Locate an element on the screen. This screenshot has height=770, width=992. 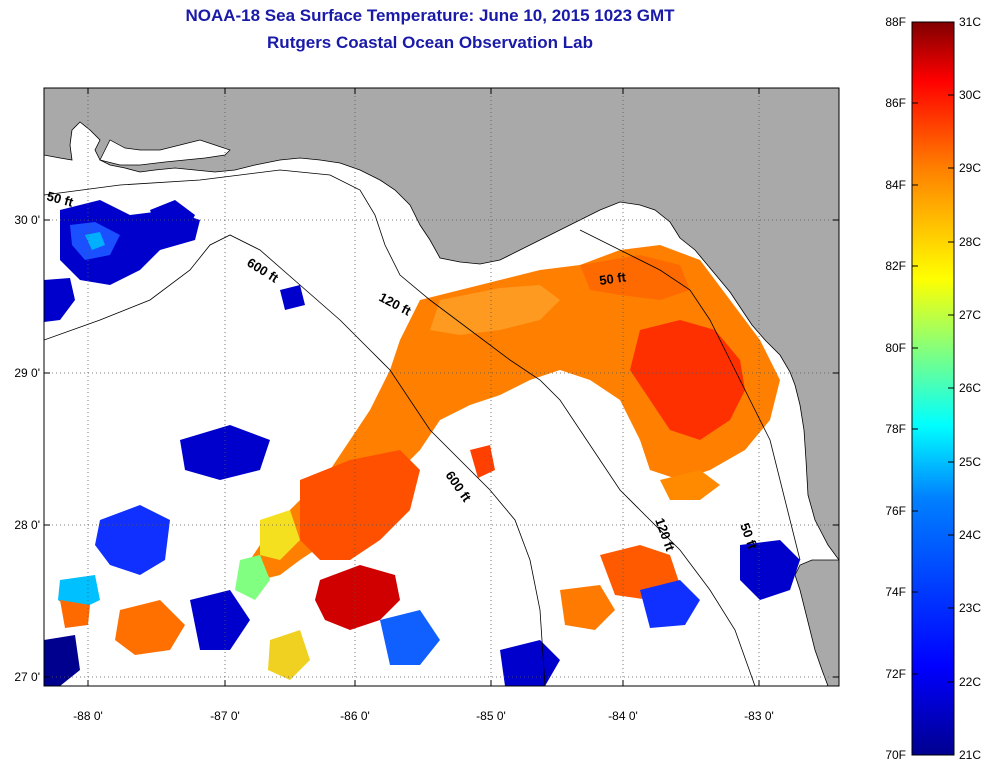
colorbar-label-f: 76F is located at coordinates (895, 511).